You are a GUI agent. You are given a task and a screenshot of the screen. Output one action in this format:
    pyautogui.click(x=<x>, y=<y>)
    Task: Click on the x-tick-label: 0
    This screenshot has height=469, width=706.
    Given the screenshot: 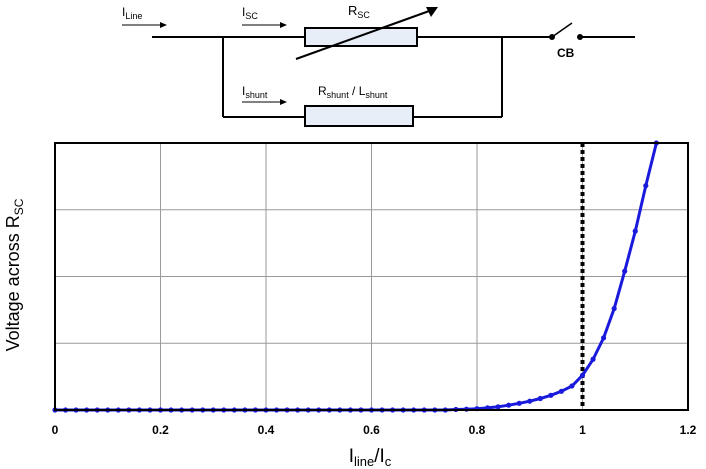 What is the action you would take?
    pyautogui.click(x=55, y=430)
    